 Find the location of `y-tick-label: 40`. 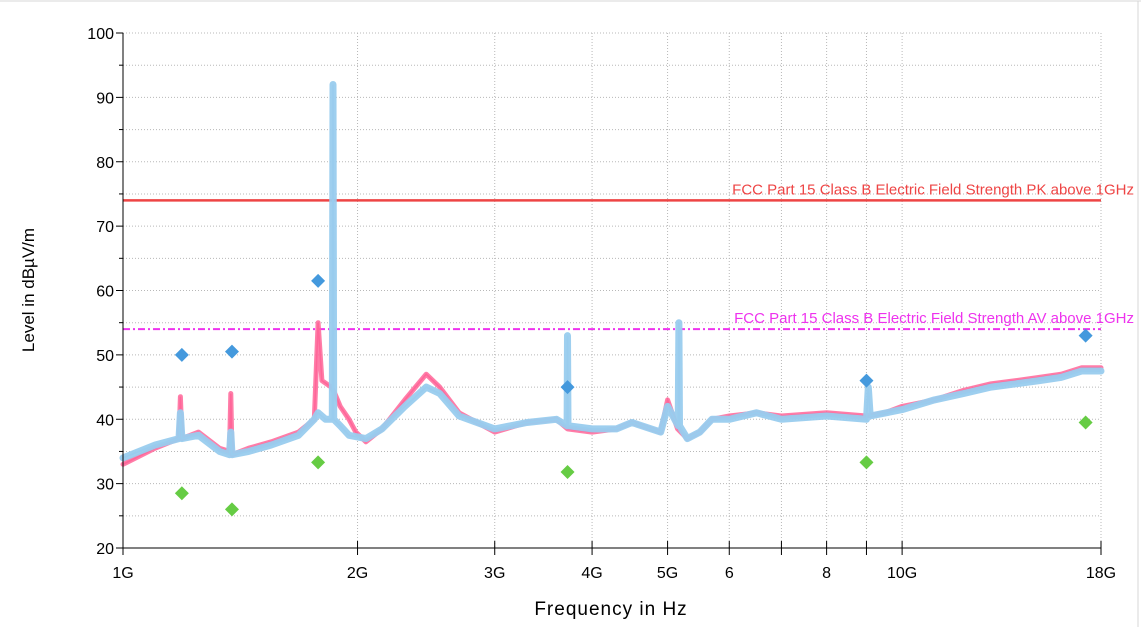

y-tick-label: 40 is located at coordinates (105, 420).